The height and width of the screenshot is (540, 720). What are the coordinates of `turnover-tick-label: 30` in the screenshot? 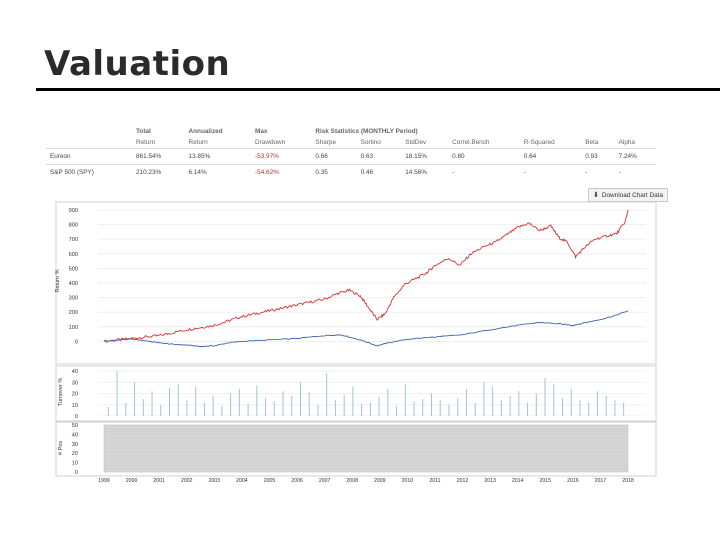 It's located at (75, 383).